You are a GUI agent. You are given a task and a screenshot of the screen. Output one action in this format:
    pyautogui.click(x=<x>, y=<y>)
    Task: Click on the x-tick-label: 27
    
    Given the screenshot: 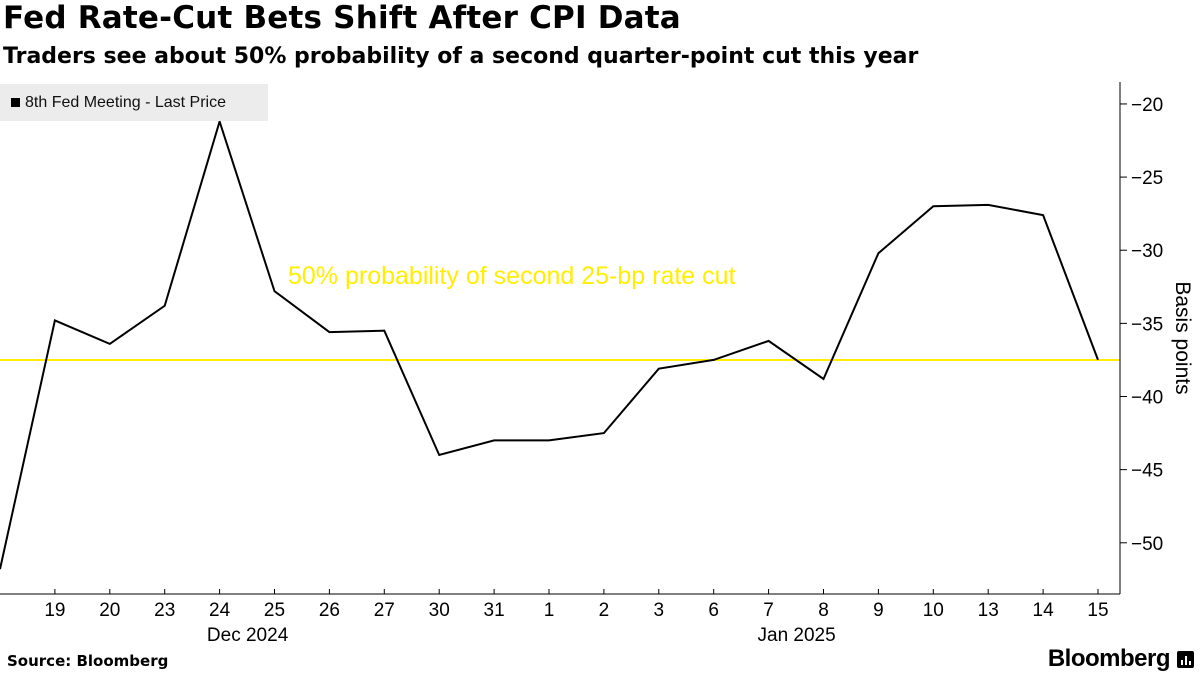 What is the action you would take?
    pyautogui.click(x=384, y=610)
    